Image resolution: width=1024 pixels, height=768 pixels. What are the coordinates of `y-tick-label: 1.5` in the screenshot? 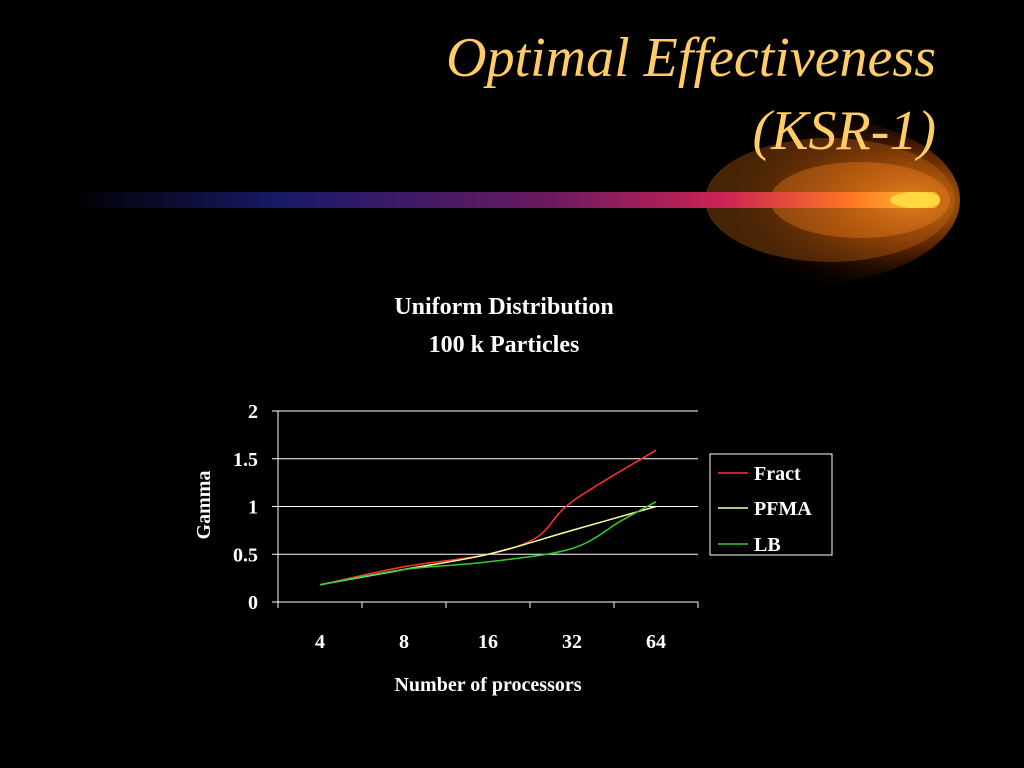 It's located at (245, 460).